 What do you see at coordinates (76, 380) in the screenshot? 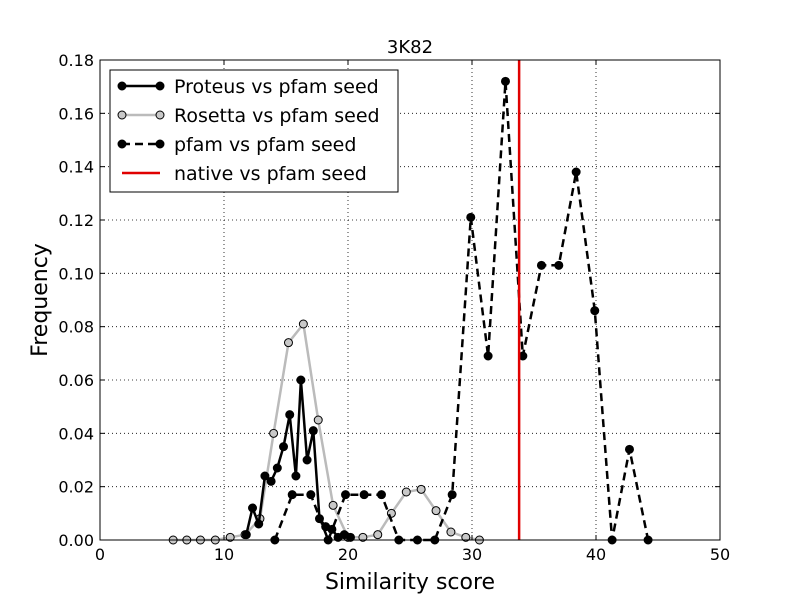
I see `y-tick-label: 0.06` at bounding box center [76, 380].